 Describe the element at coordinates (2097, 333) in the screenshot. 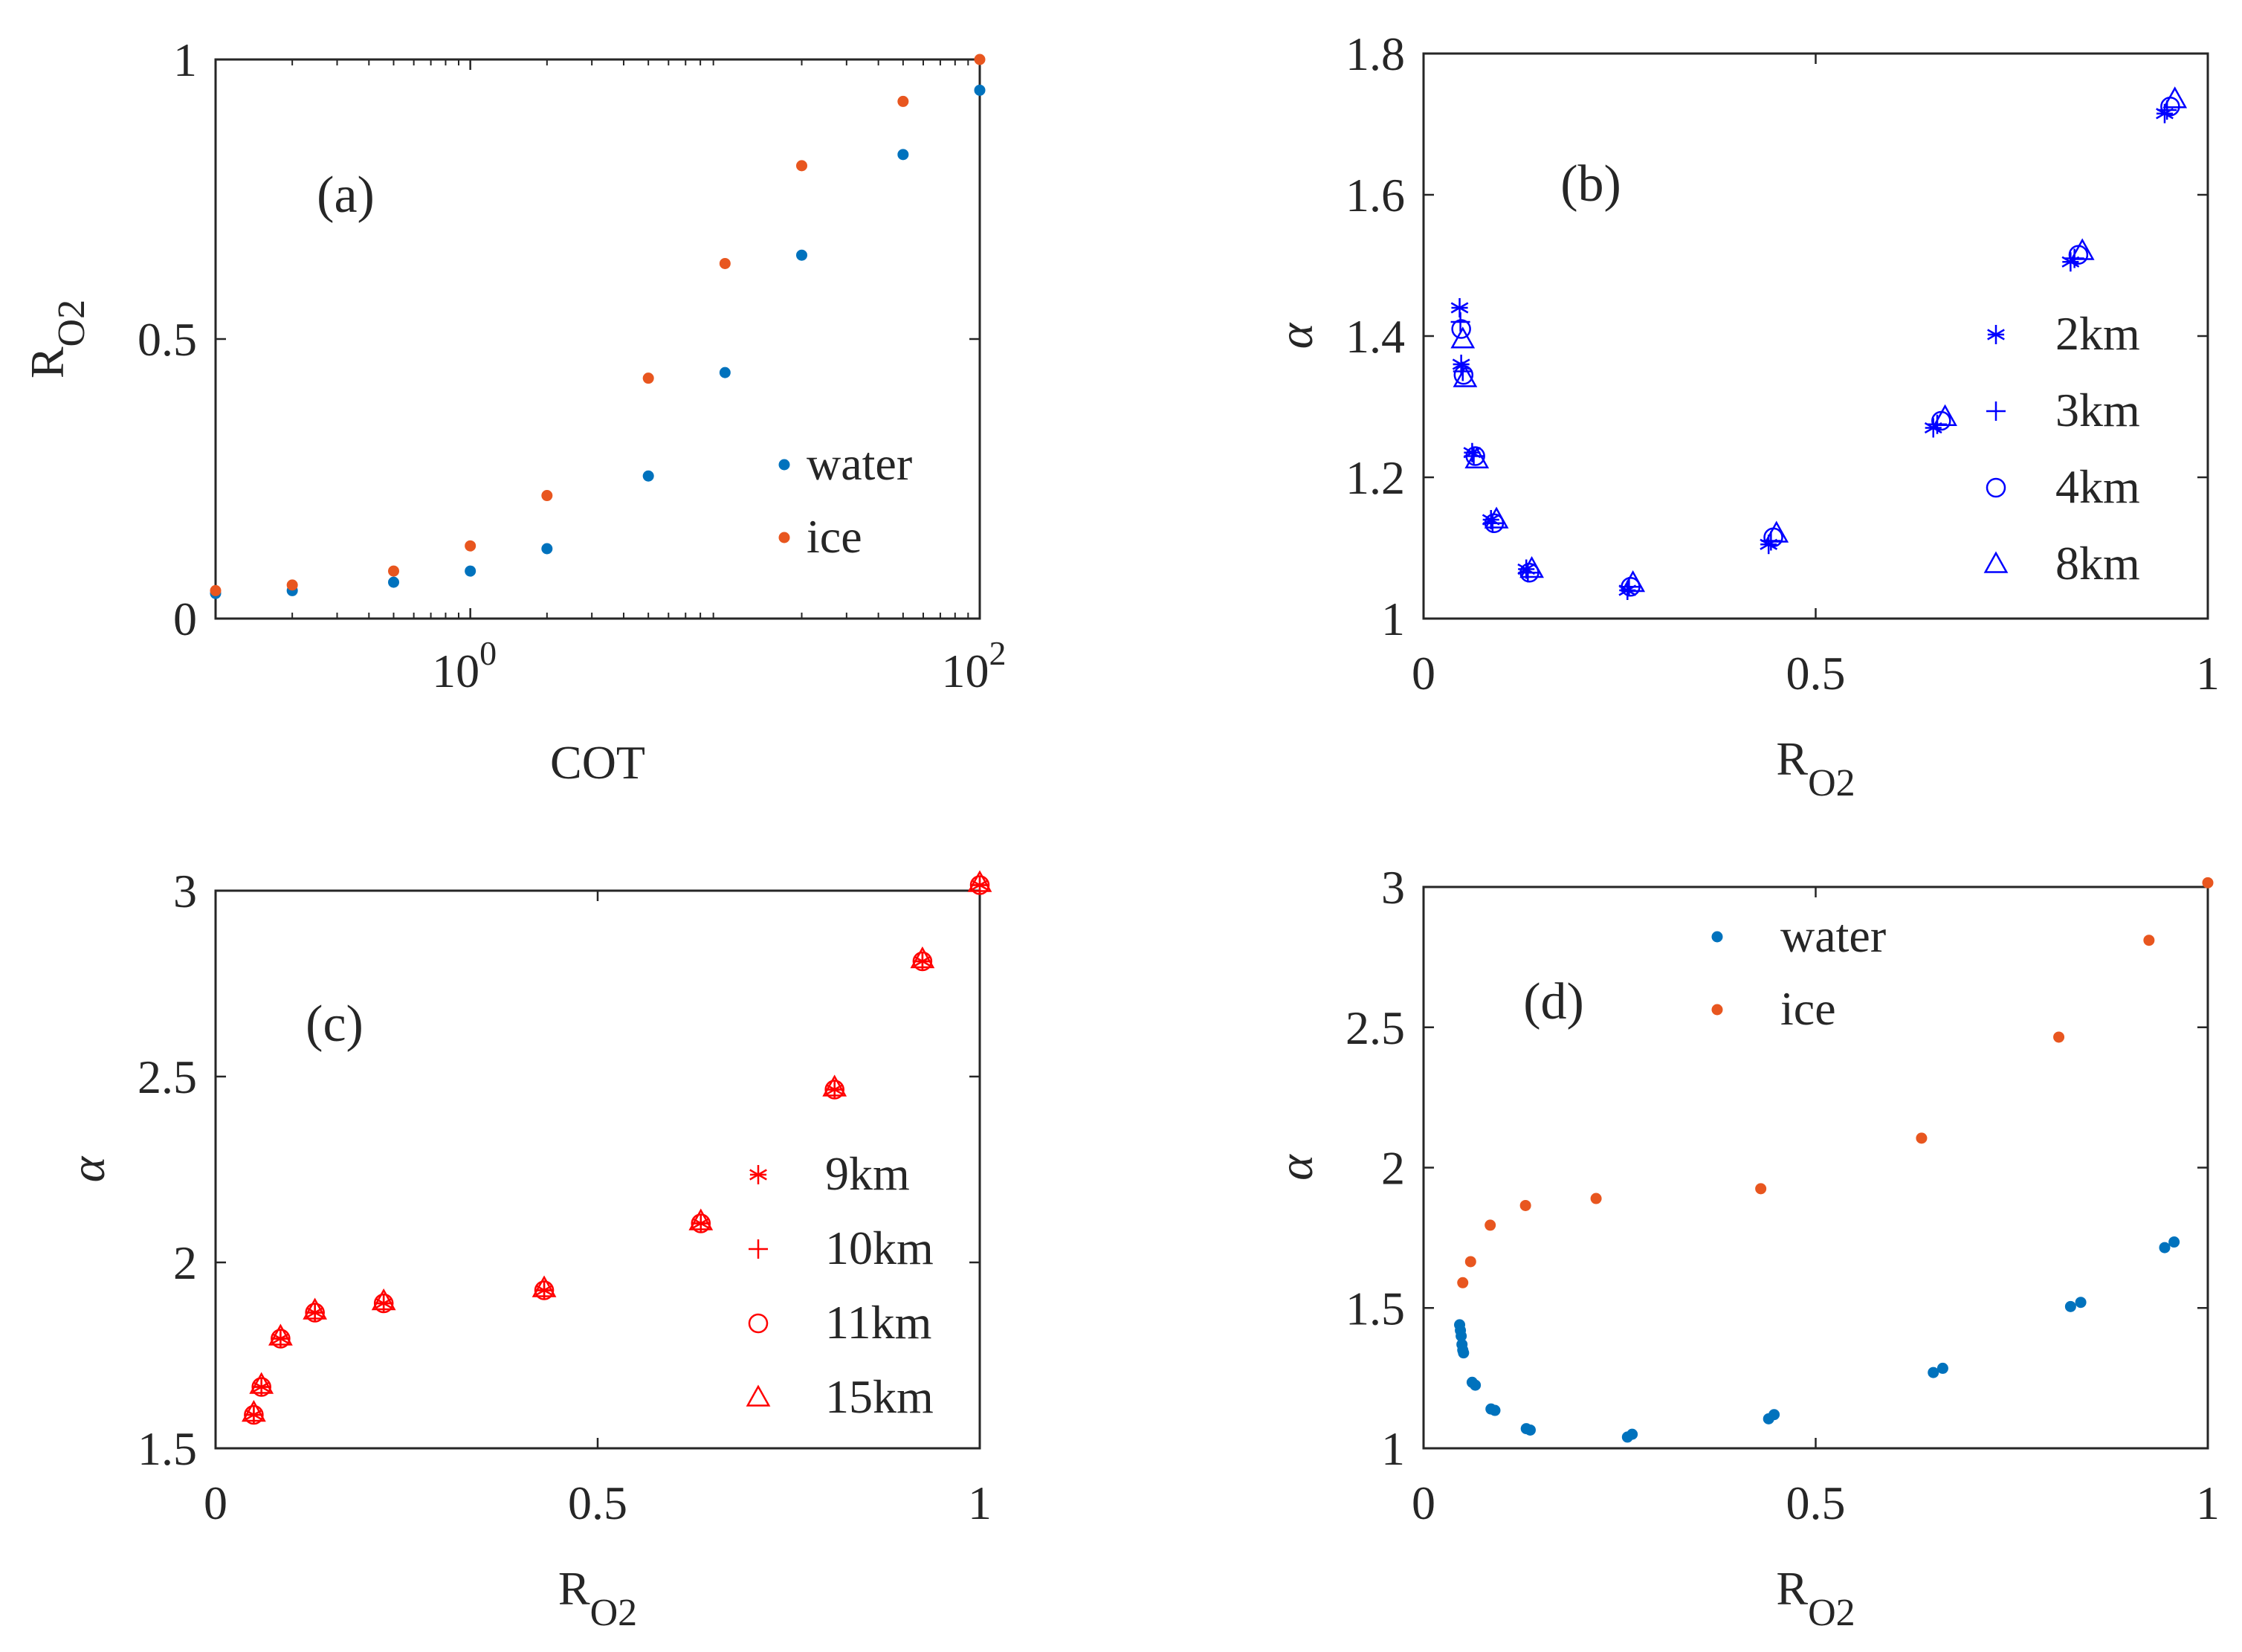

I see `legend-label-2km: 2km` at that location.